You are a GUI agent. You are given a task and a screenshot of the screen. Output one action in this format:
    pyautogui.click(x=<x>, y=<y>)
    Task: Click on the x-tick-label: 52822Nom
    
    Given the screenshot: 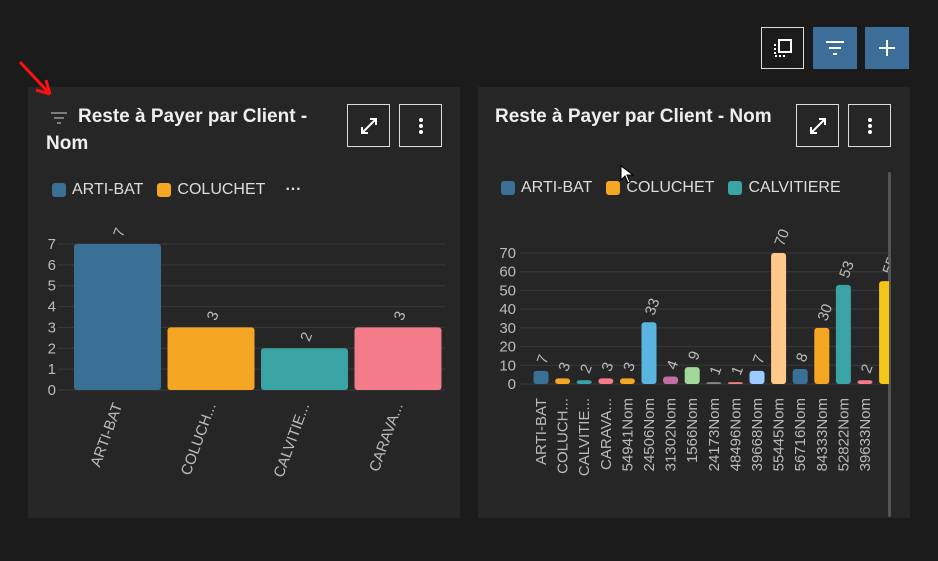 What is the action you would take?
    pyautogui.click(x=843, y=434)
    